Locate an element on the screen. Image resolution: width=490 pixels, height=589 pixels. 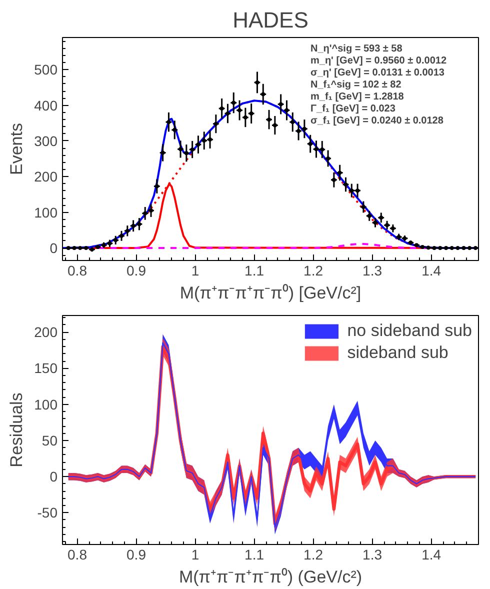
annotation: m_η' [GeV] = 0.9560 ± 0.0012 is located at coordinates (378, 61).